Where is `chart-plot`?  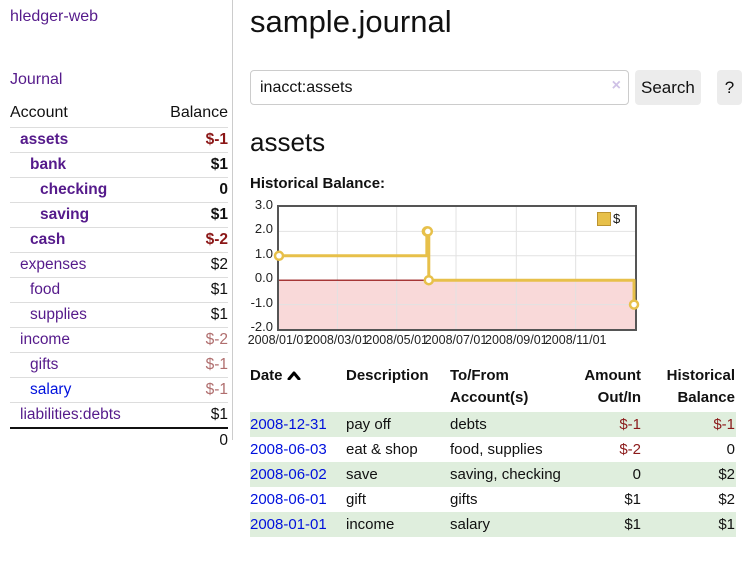 chart-plot is located at coordinates (456, 268).